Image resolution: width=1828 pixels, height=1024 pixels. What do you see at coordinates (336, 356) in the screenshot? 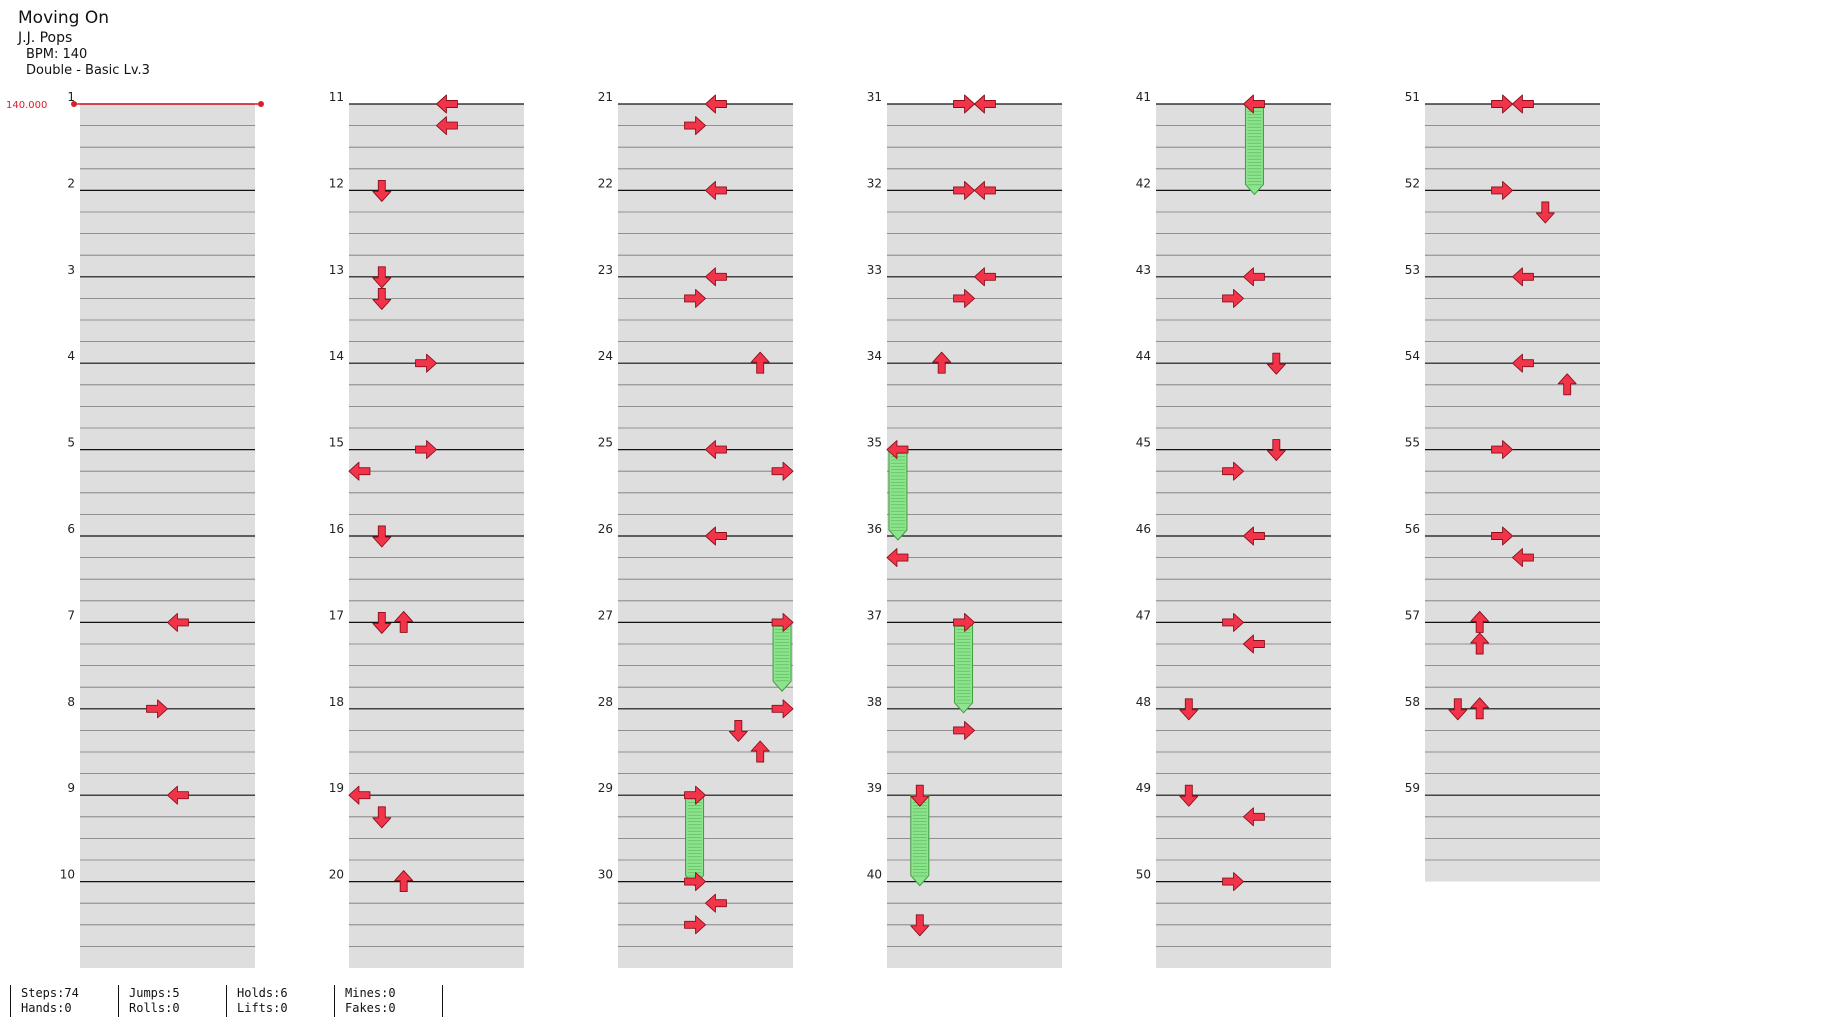
I see `measure-number: 14` at bounding box center [336, 356].